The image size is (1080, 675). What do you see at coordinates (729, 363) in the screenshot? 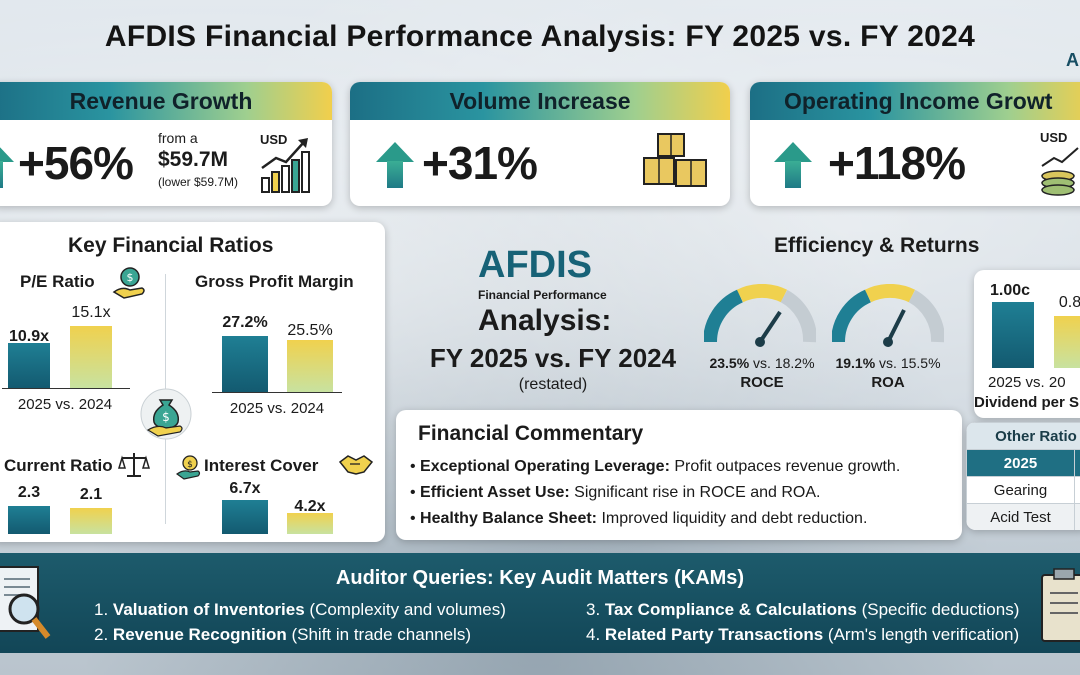
I see `roce-highlight: 23.5%` at bounding box center [729, 363].